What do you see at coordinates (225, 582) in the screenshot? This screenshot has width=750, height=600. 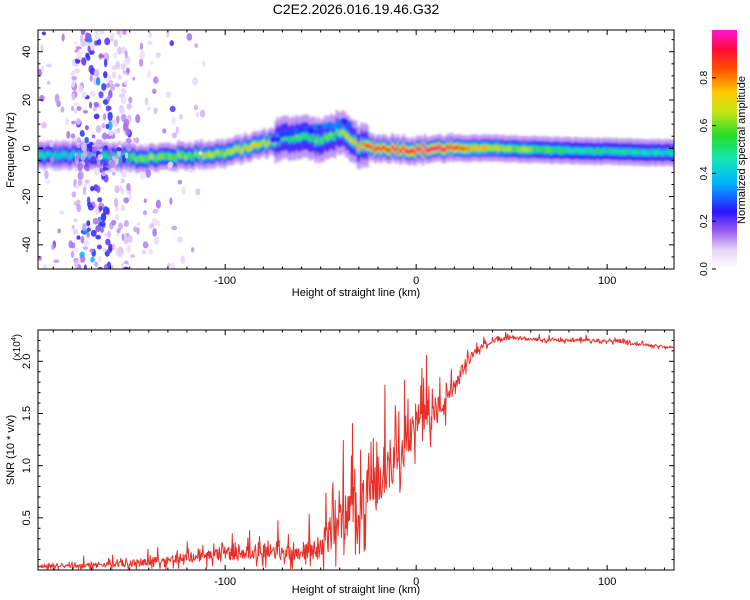 I see `snr-xtick-label: -100` at bounding box center [225, 582].